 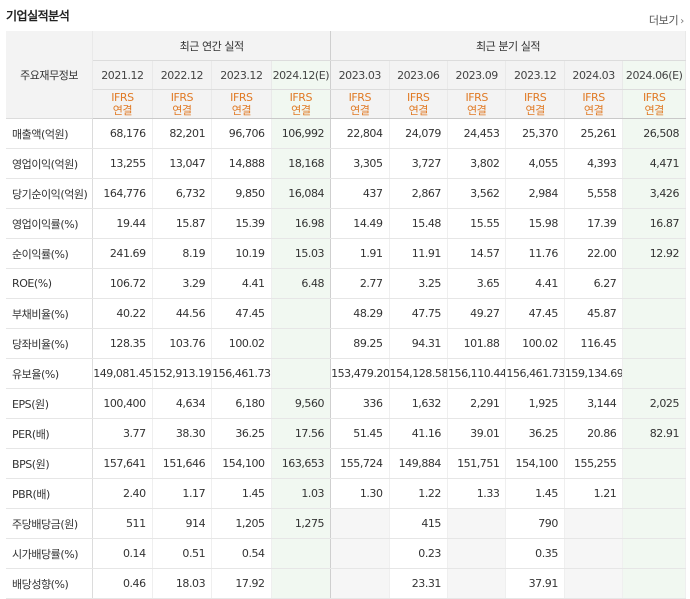 I want to click on table-cell: 12.92, so click(x=654, y=253).